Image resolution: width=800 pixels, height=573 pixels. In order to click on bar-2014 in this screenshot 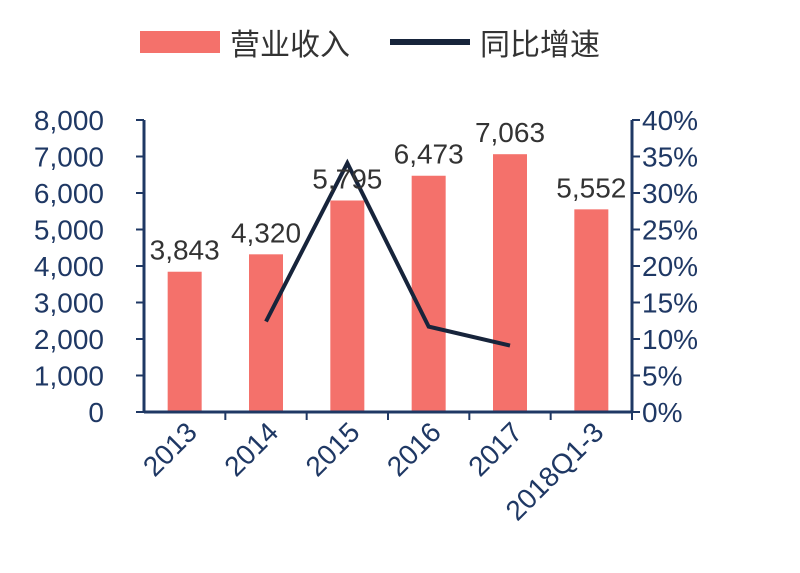, I will do `click(266, 333)`.